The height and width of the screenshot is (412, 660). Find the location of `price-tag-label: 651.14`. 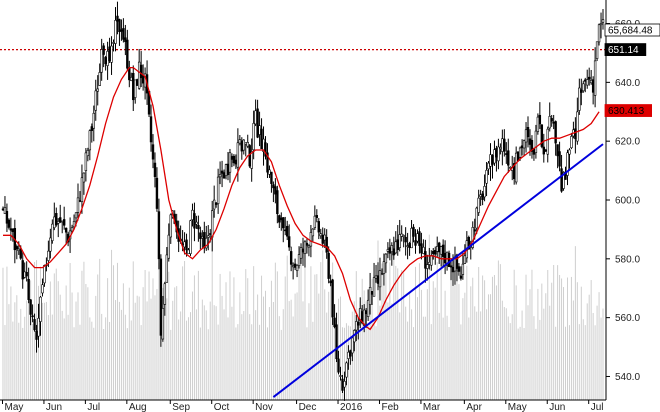

price-tag-label: 651.14 is located at coordinates (623, 50).